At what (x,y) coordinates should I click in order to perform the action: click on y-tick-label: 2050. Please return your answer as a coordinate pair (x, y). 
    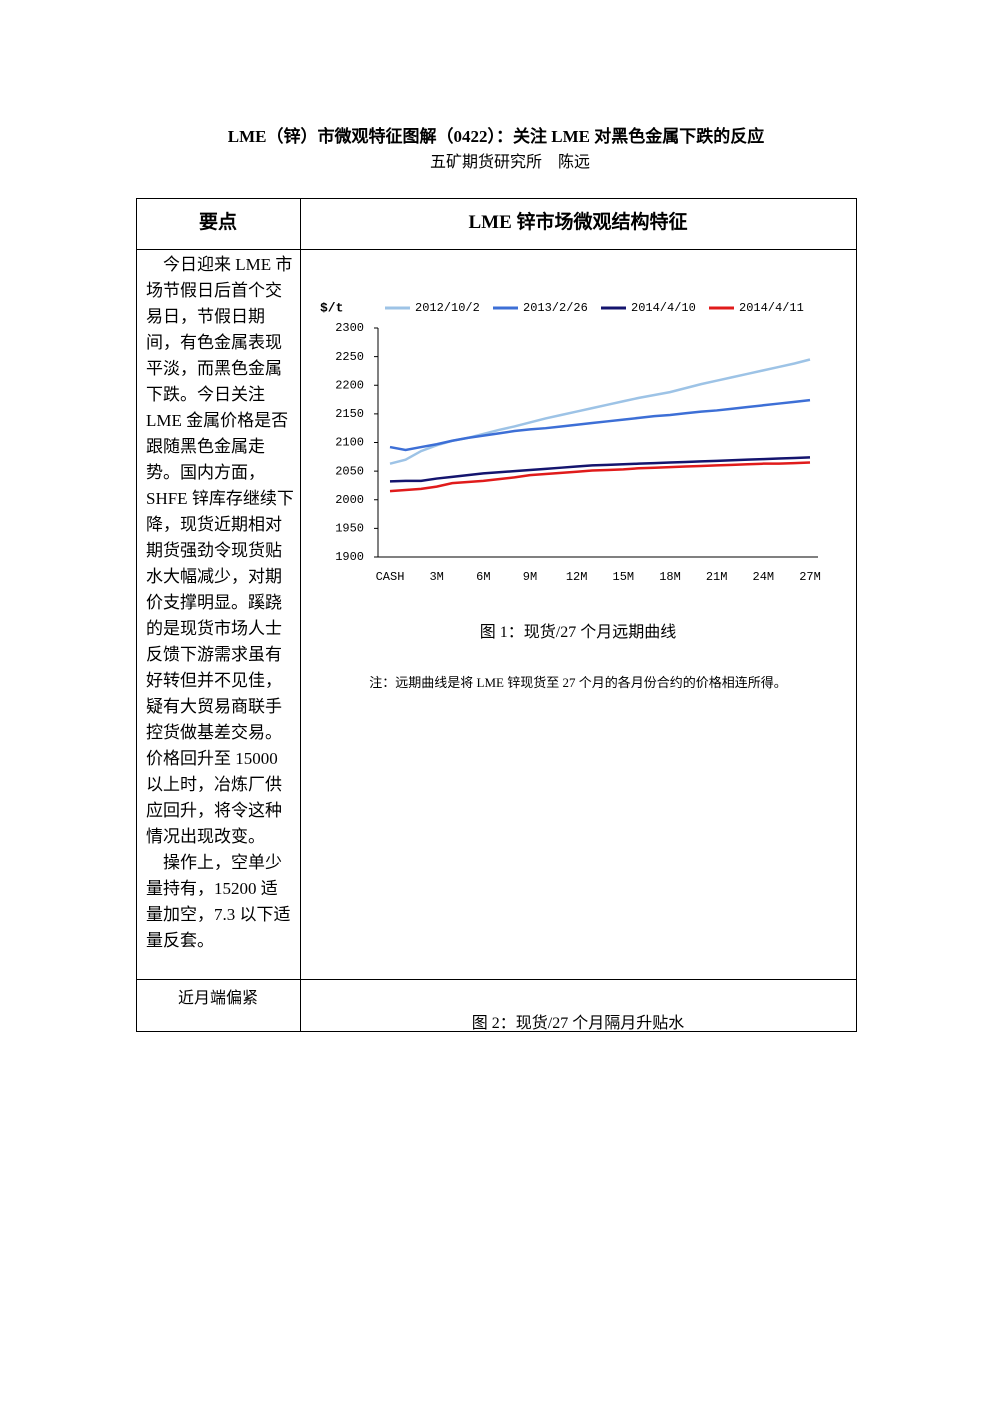
    Looking at the image, I should click on (349, 471).